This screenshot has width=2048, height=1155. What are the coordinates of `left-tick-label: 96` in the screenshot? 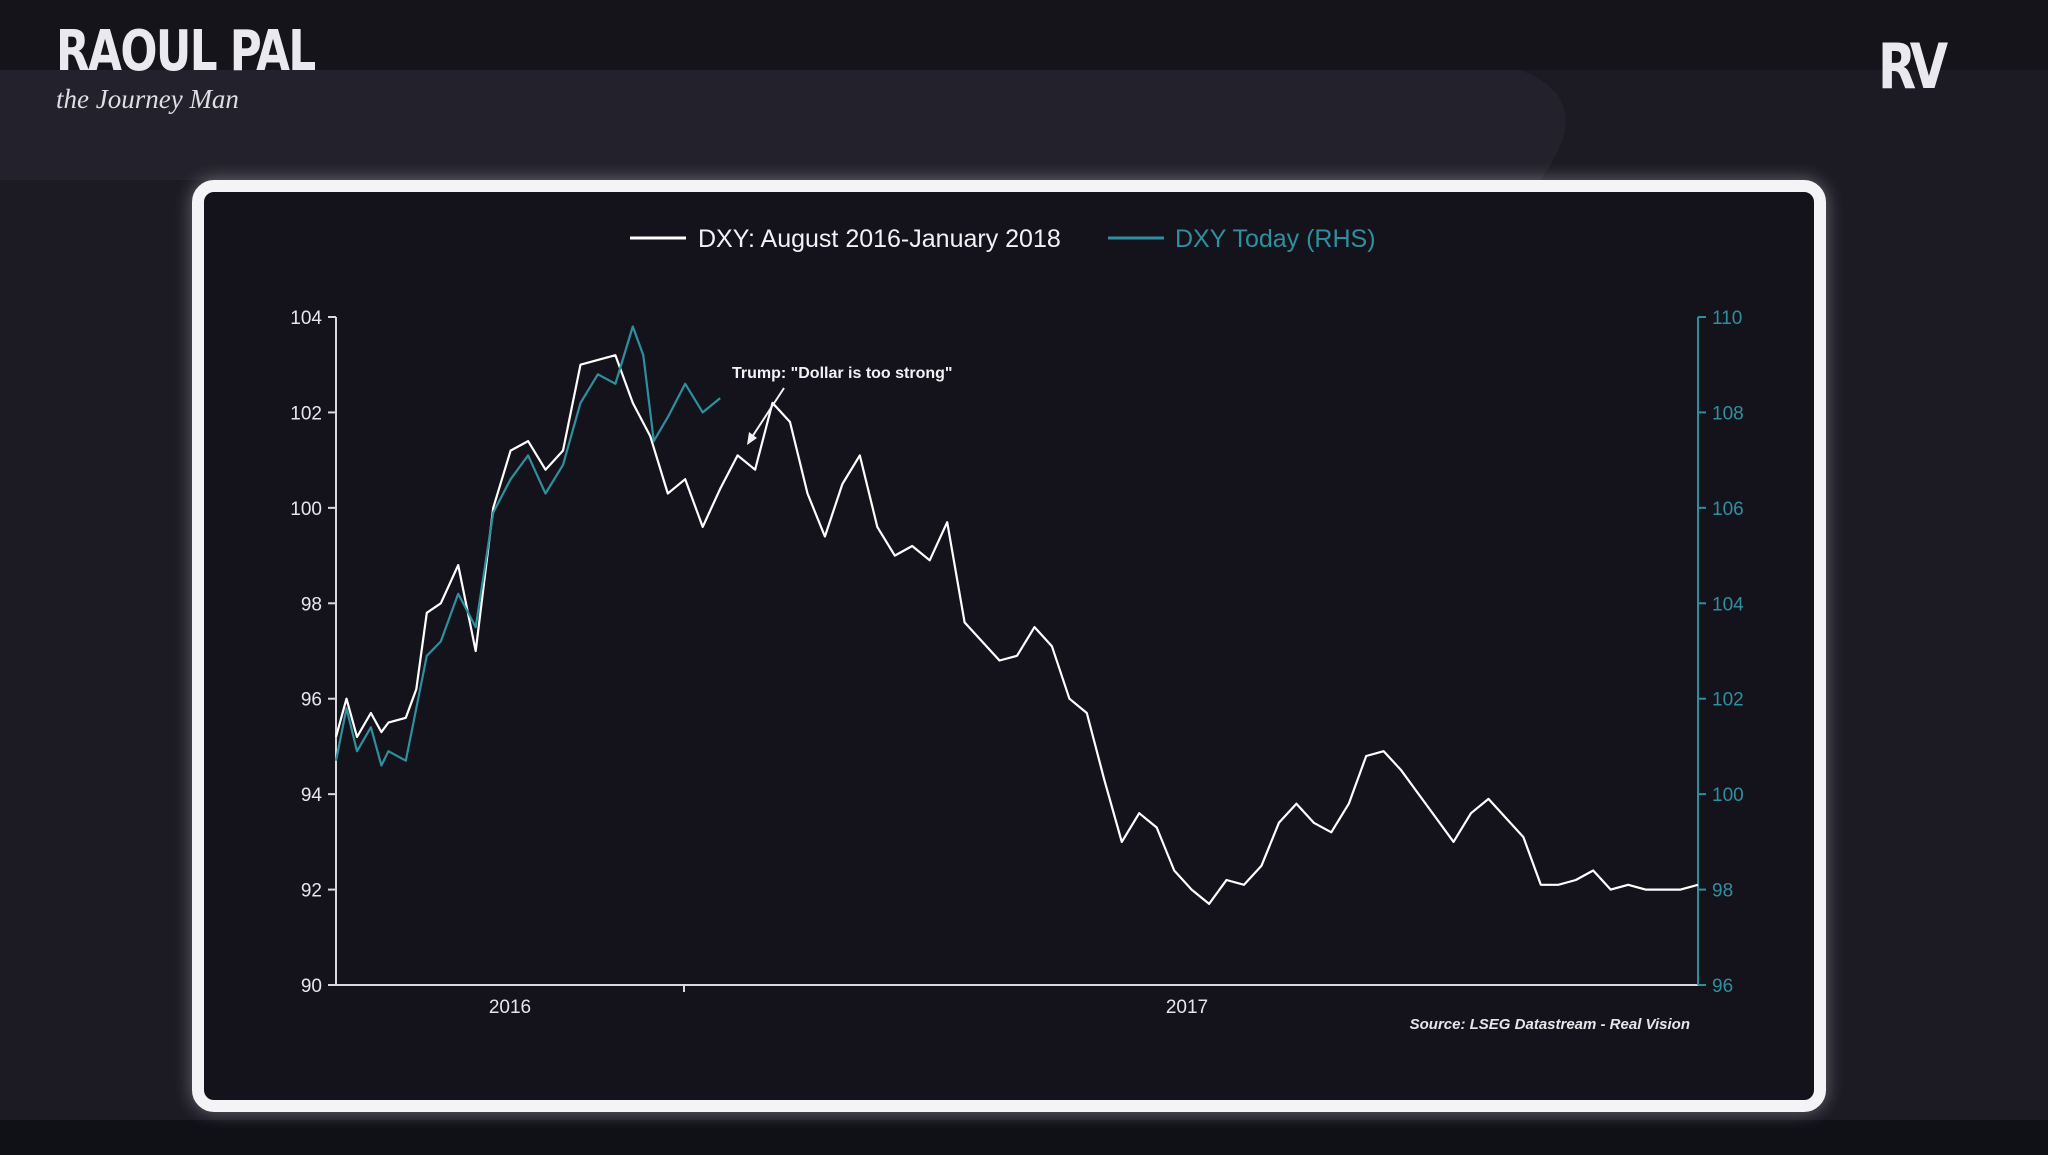 It's located at (311, 700).